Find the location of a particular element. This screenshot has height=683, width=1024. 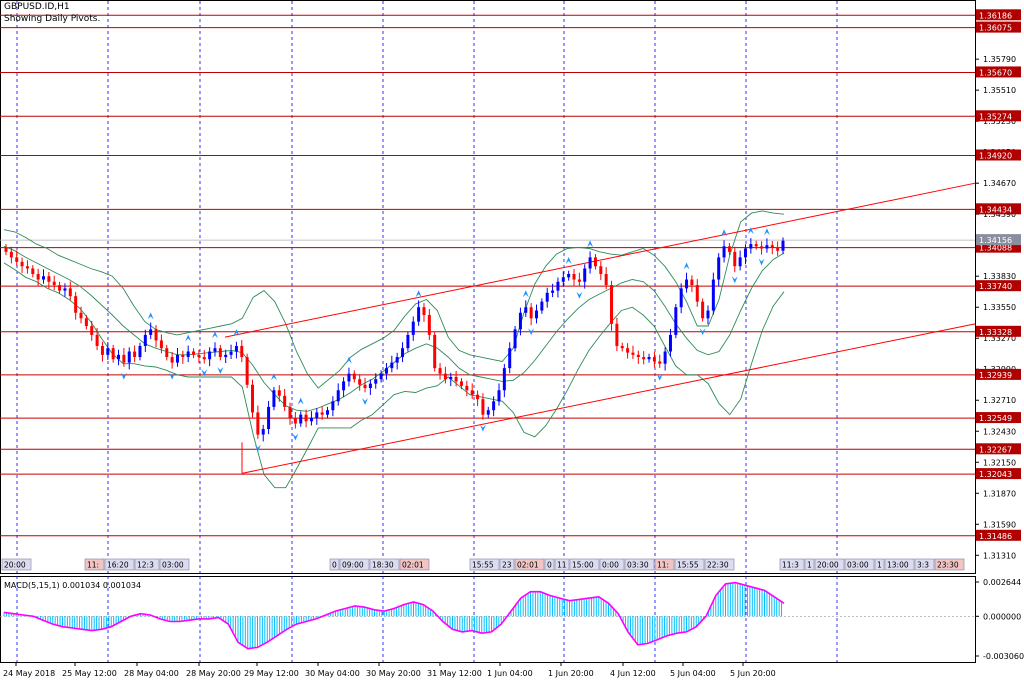

pivot-label: 1.34920 is located at coordinates (995, 156).